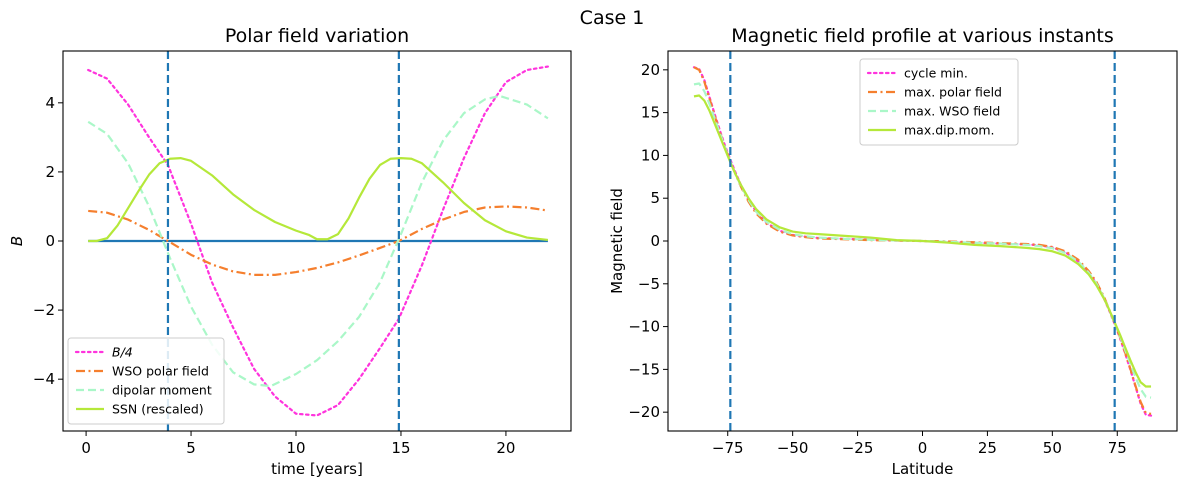 Image resolution: width=1200 pixels, height=483 pixels. What do you see at coordinates (953, 92) in the screenshot?
I see `legend-label: max. polar field` at bounding box center [953, 92].